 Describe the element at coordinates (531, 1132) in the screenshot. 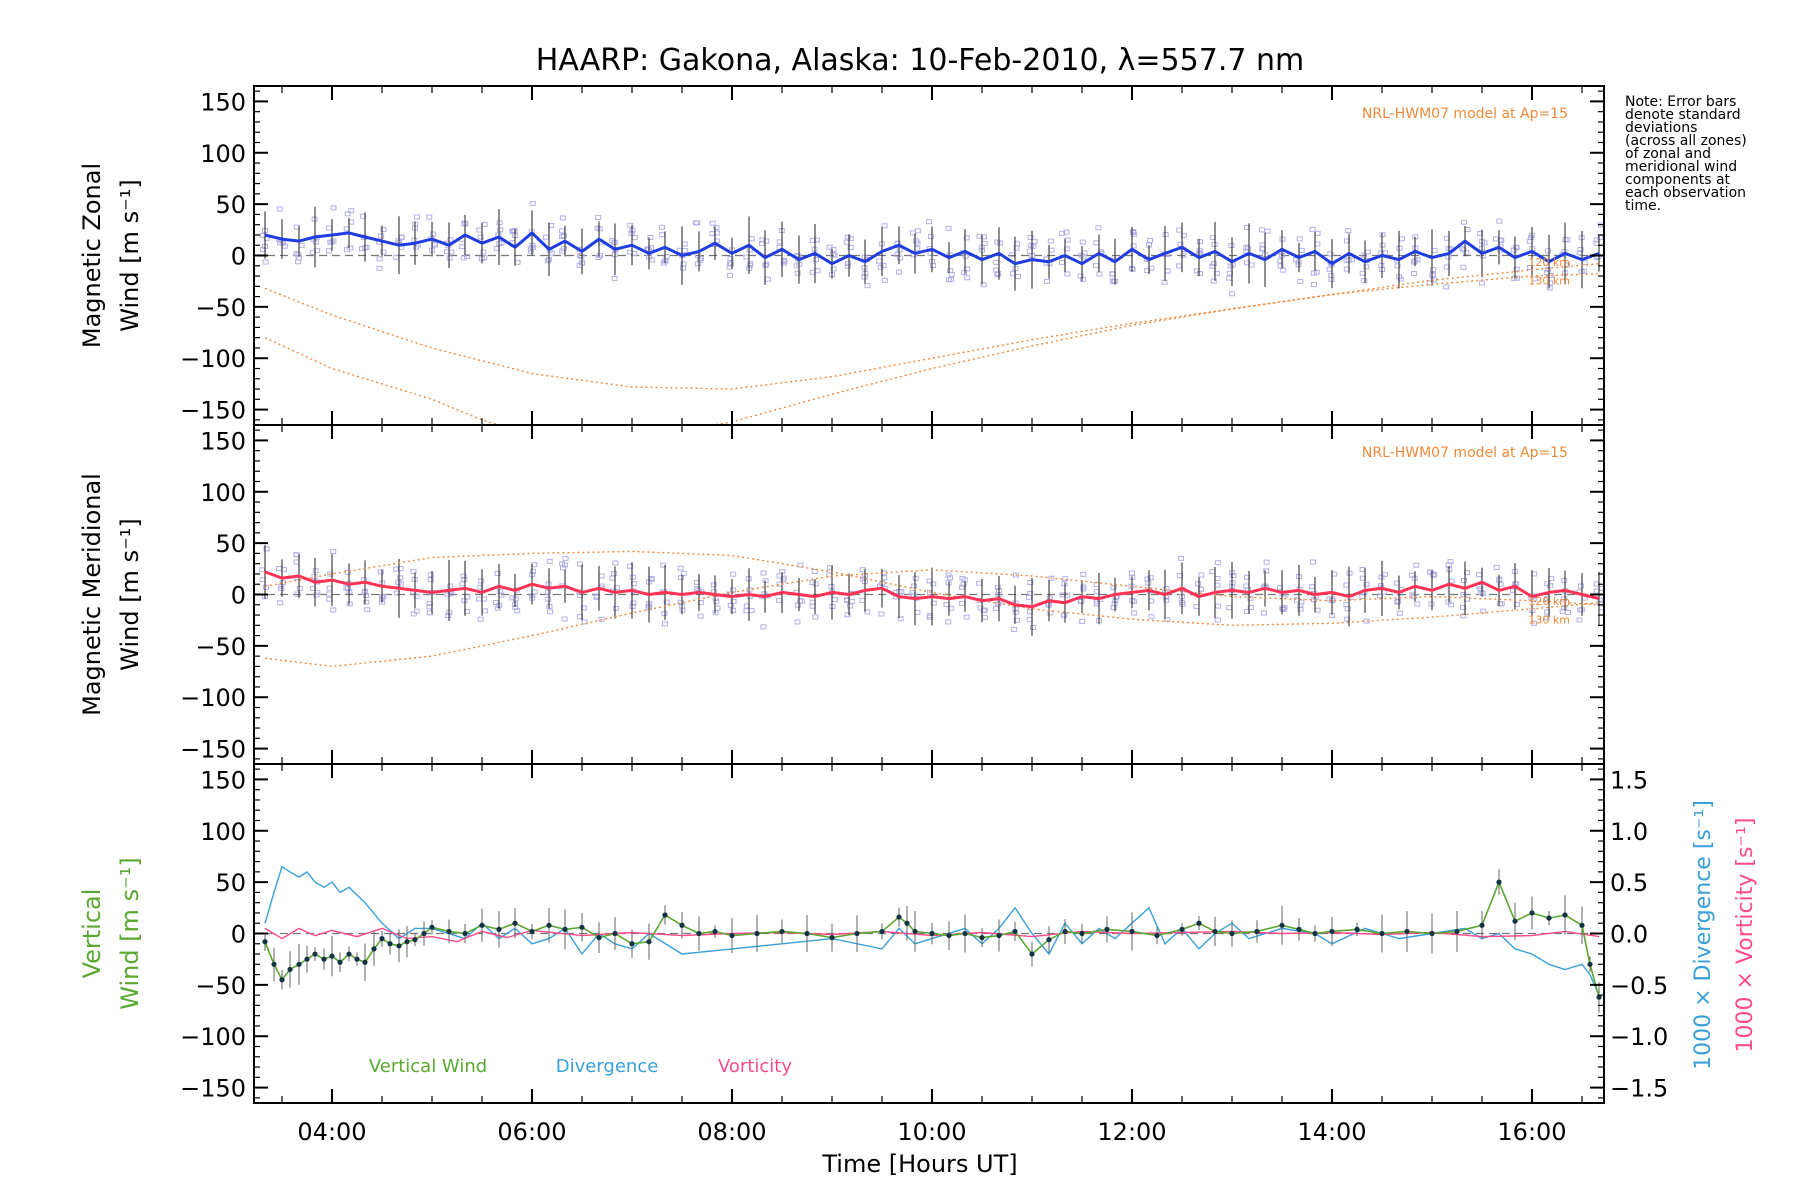

I see `x-tick-label: 06:00` at that location.